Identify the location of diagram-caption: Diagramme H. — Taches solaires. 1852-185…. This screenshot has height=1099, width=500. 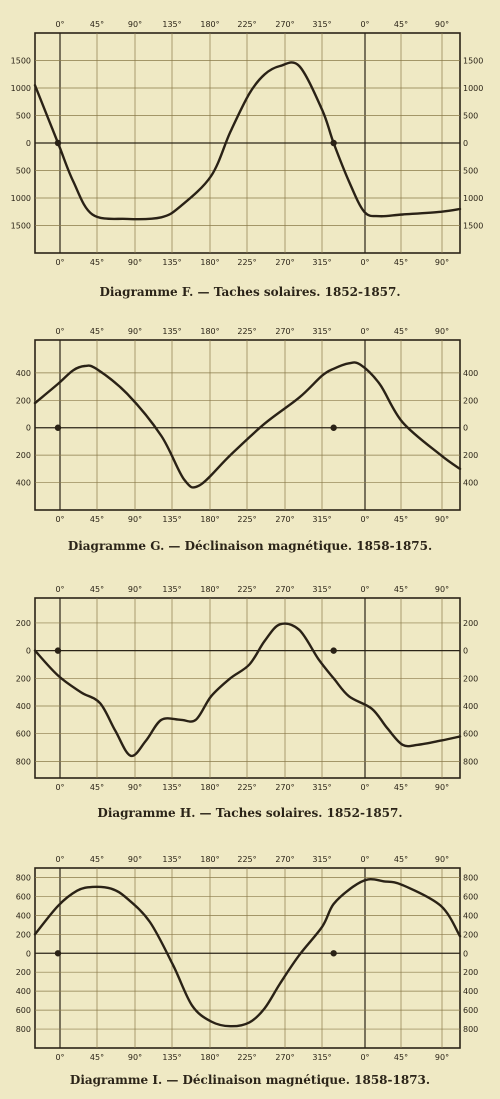
(249, 813).